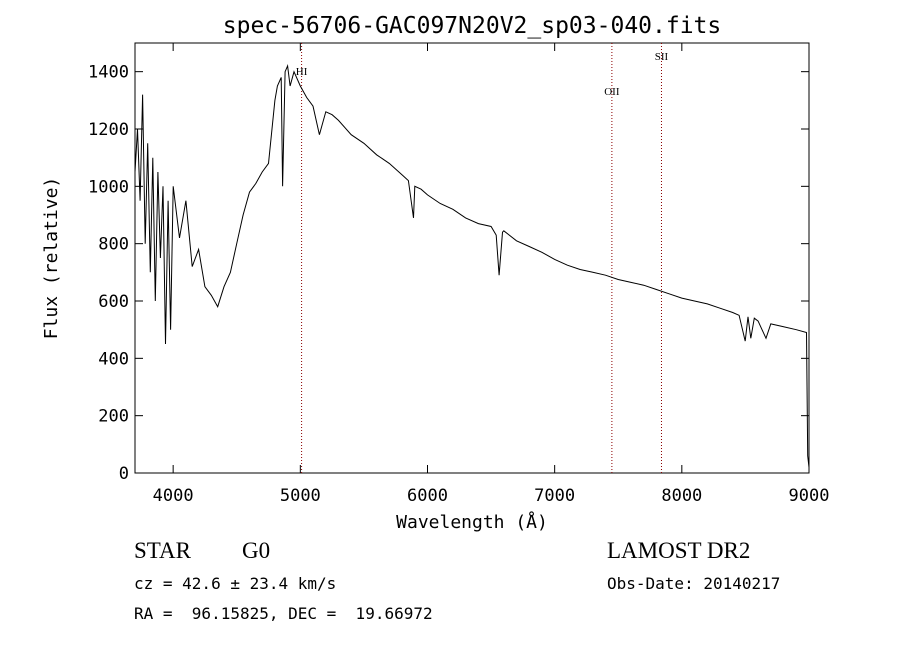 The image size is (900, 649). Describe the element at coordinates (554, 496) in the screenshot. I see `x-tick-label: 7000` at that location.